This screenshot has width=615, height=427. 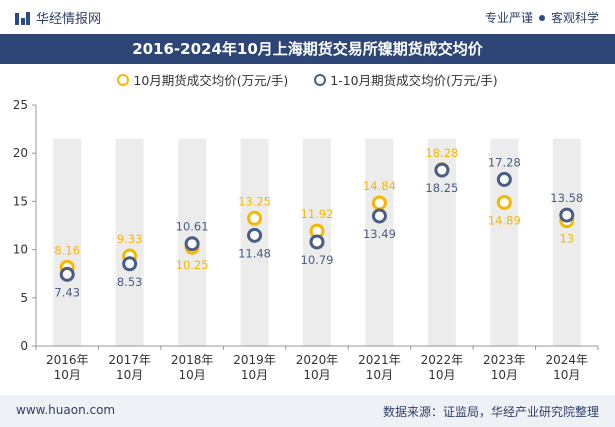 I want to click on top-bar: 华经情报网 专业严谨 客观科学, so click(x=307, y=17).